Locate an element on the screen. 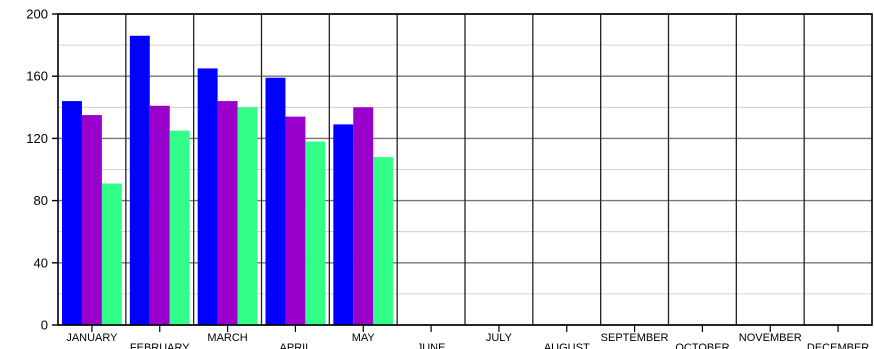 Image resolution: width=874 pixels, height=349 pixels. bar-s2-may is located at coordinates (363, 216).